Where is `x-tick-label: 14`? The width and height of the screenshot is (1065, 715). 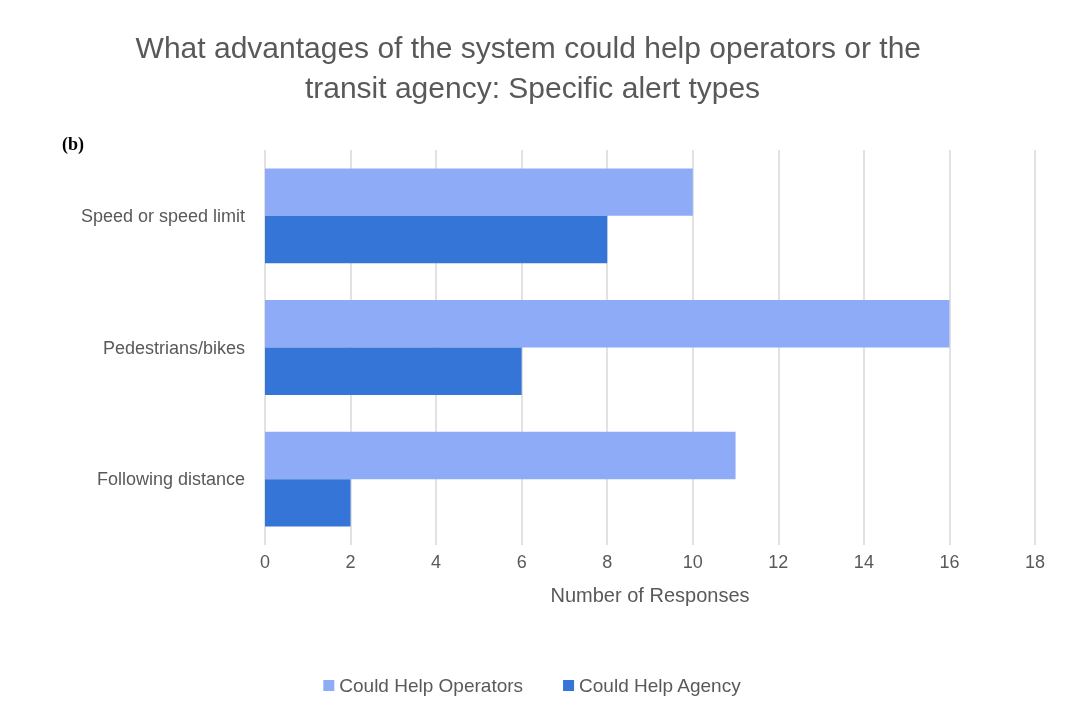
x-tick-label: 14 is located at coordinates (863, 562).